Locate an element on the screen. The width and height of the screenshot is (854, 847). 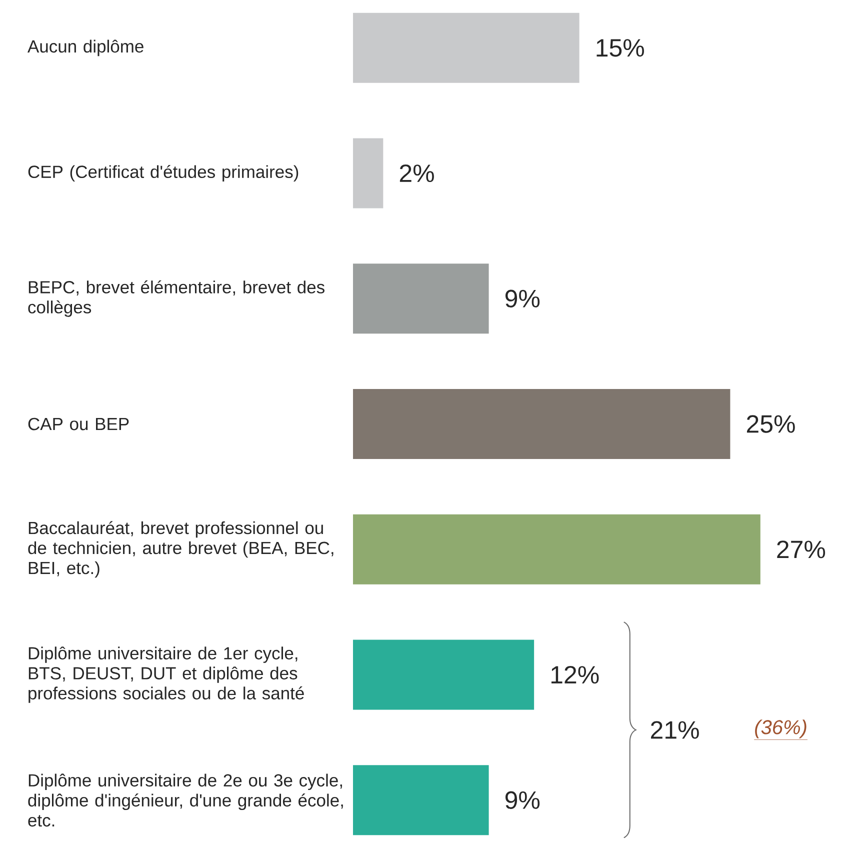
annotation: (36%) is located at coordinates (780, 729).